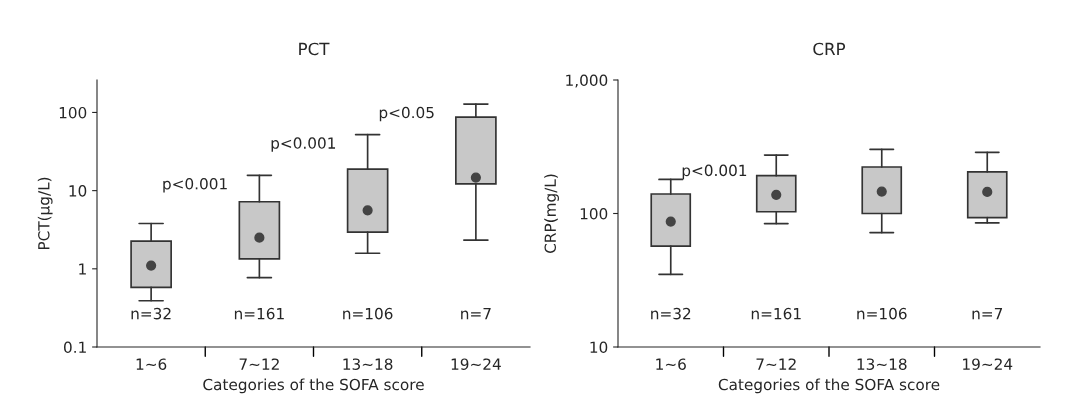 Image resolution: width=1069 pixels, height=418 pixels. What do you see at coordinates (82, 269) in the screenshot?
I see `y-tick-label: 1` at bounding box center [82, 269].